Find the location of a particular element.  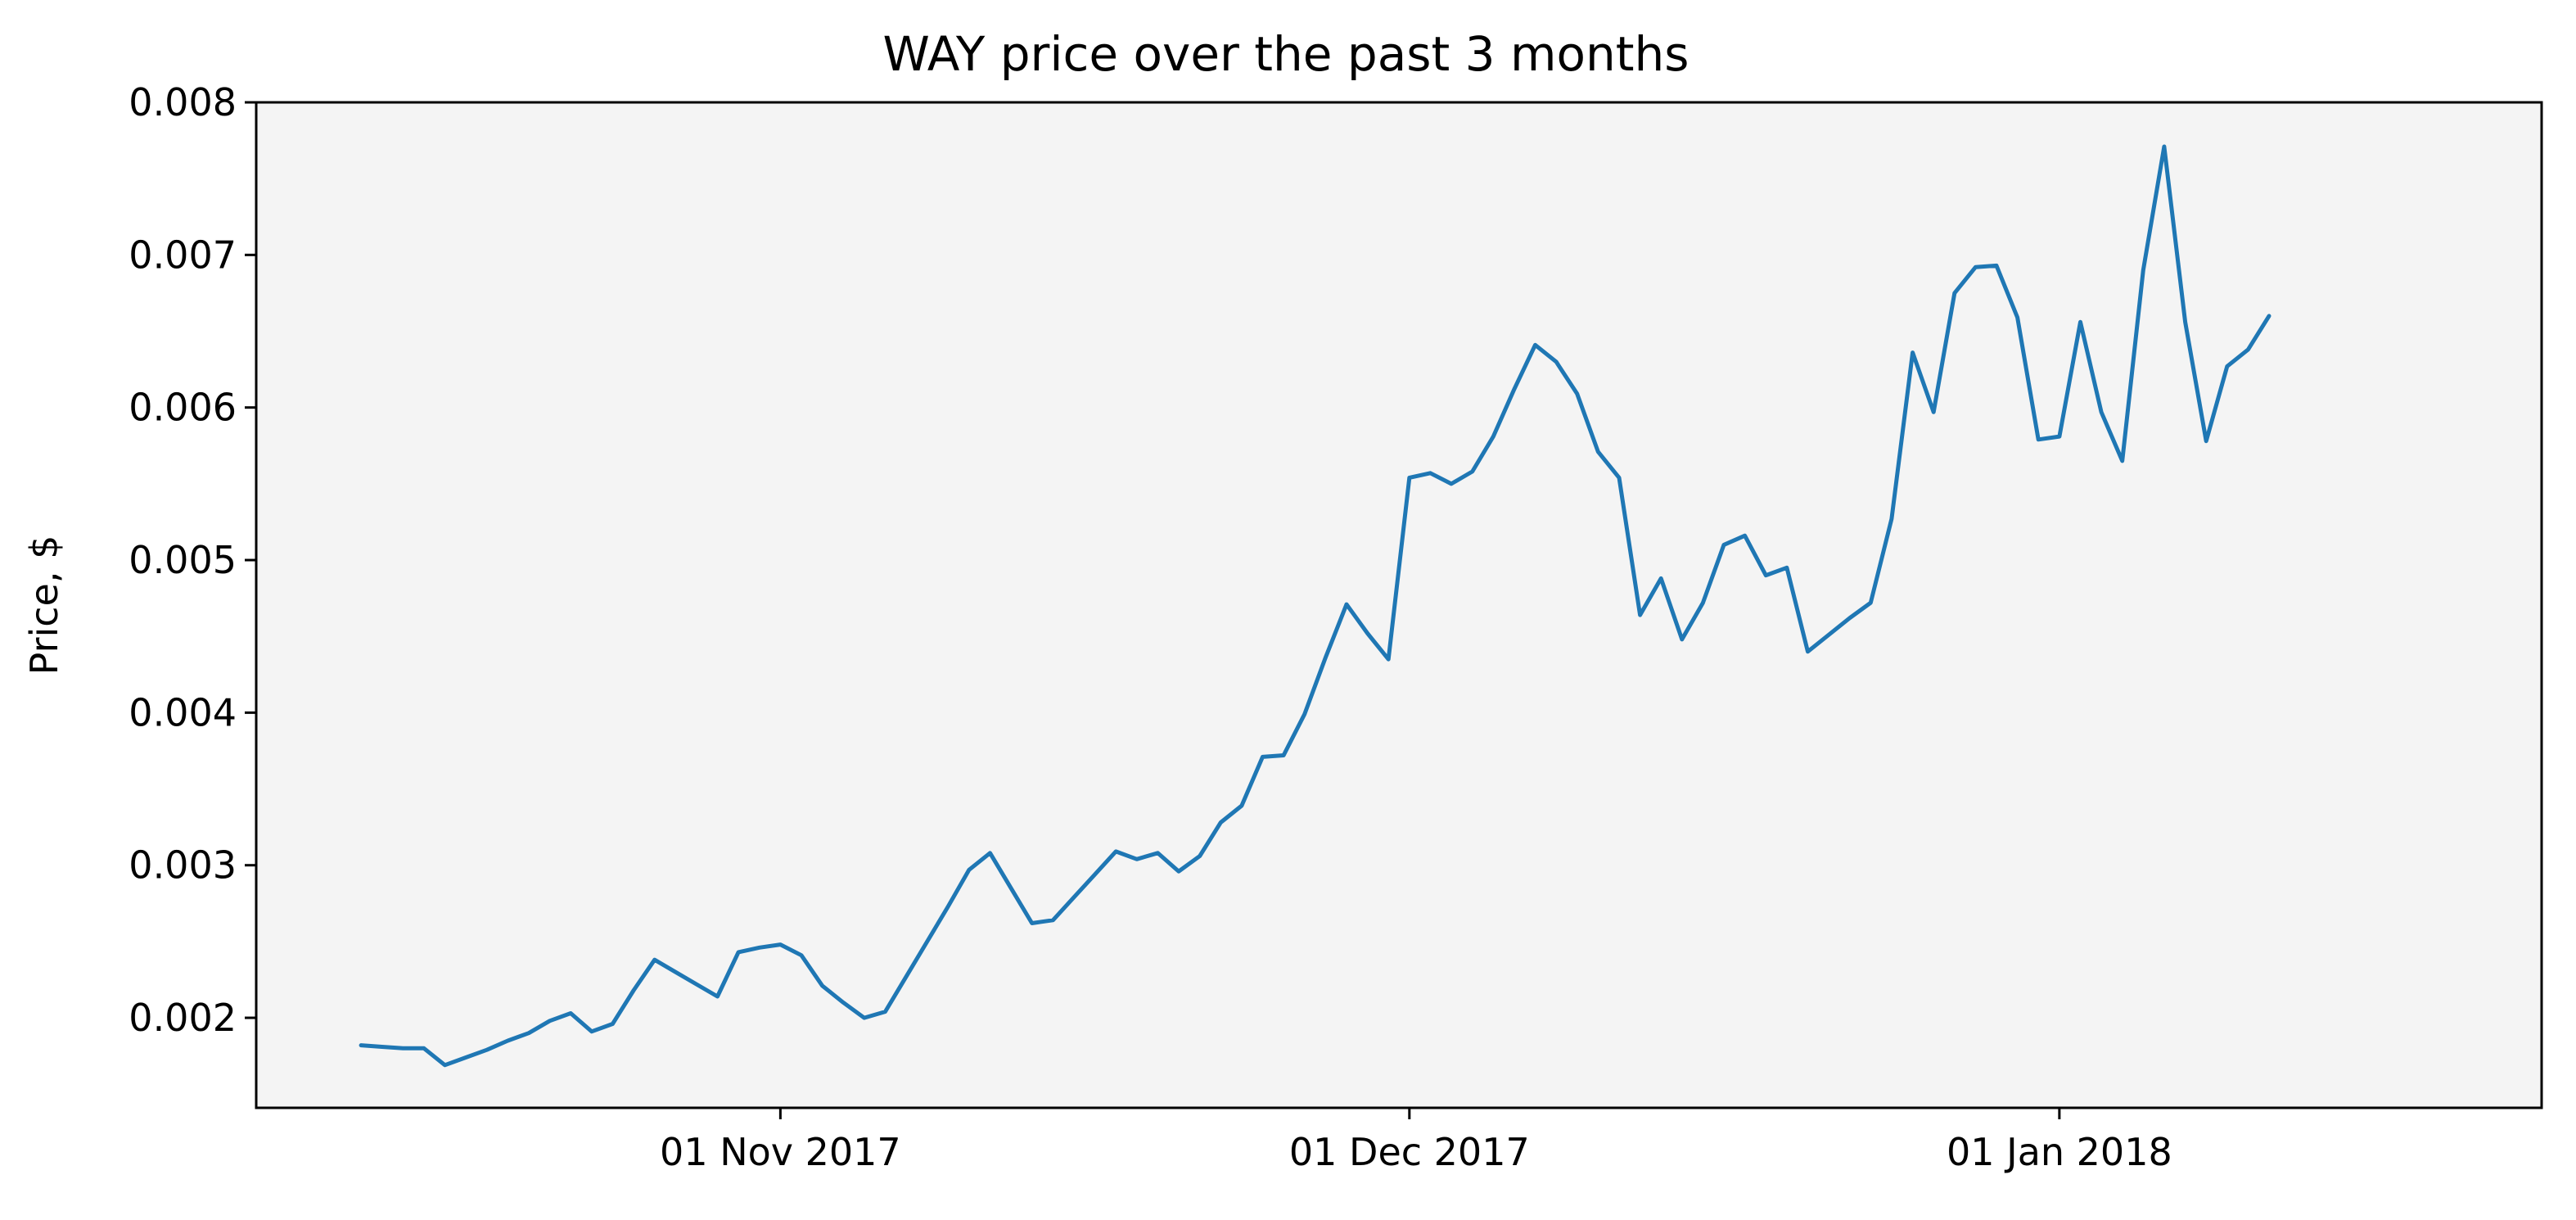

y-tick-label: 0.006 is located at coordinates (183, 408).